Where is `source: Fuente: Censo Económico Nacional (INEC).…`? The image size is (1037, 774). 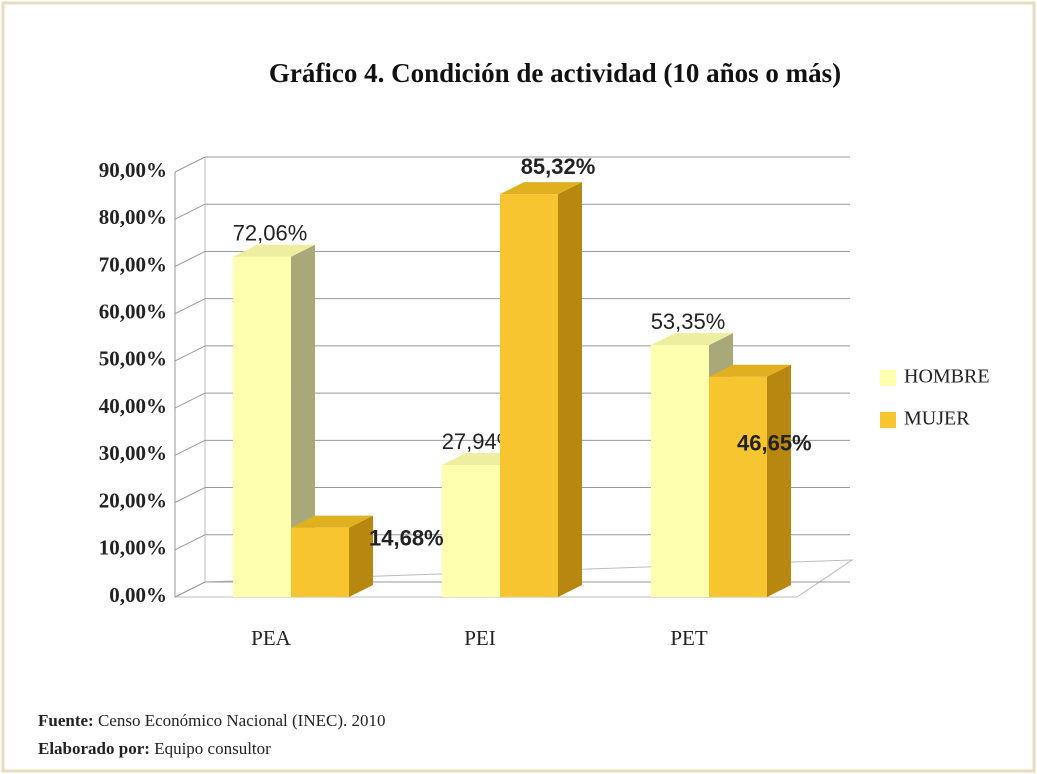 source: Fuente: Censo Económico Nacional (INEC).… is located at coordinates (211, 720).